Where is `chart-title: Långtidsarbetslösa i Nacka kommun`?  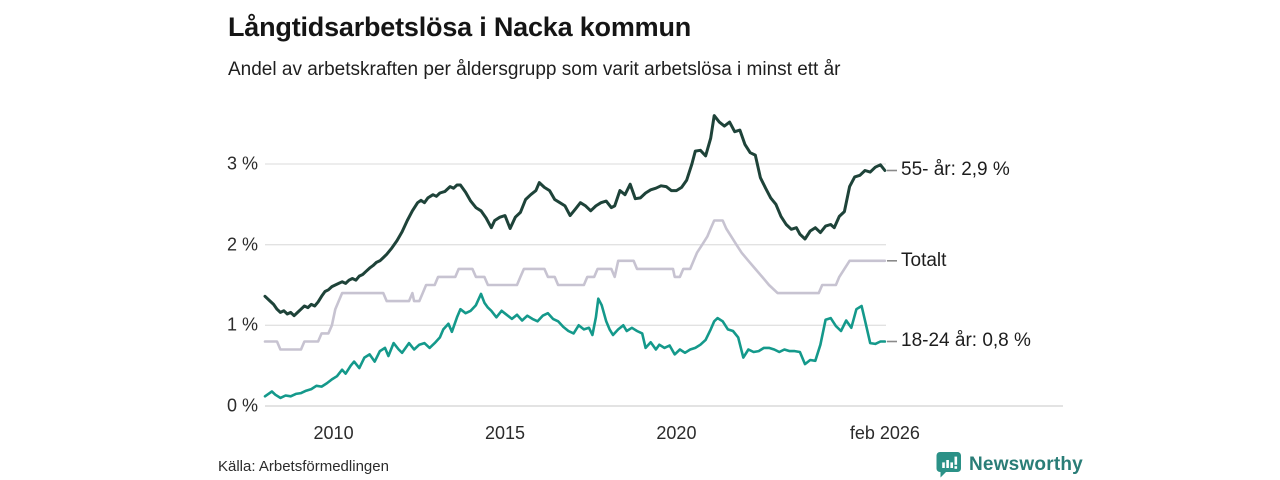 chart-title: Långtidsarbetslösa i Nacka kommun is located at coordinates (460, 27).